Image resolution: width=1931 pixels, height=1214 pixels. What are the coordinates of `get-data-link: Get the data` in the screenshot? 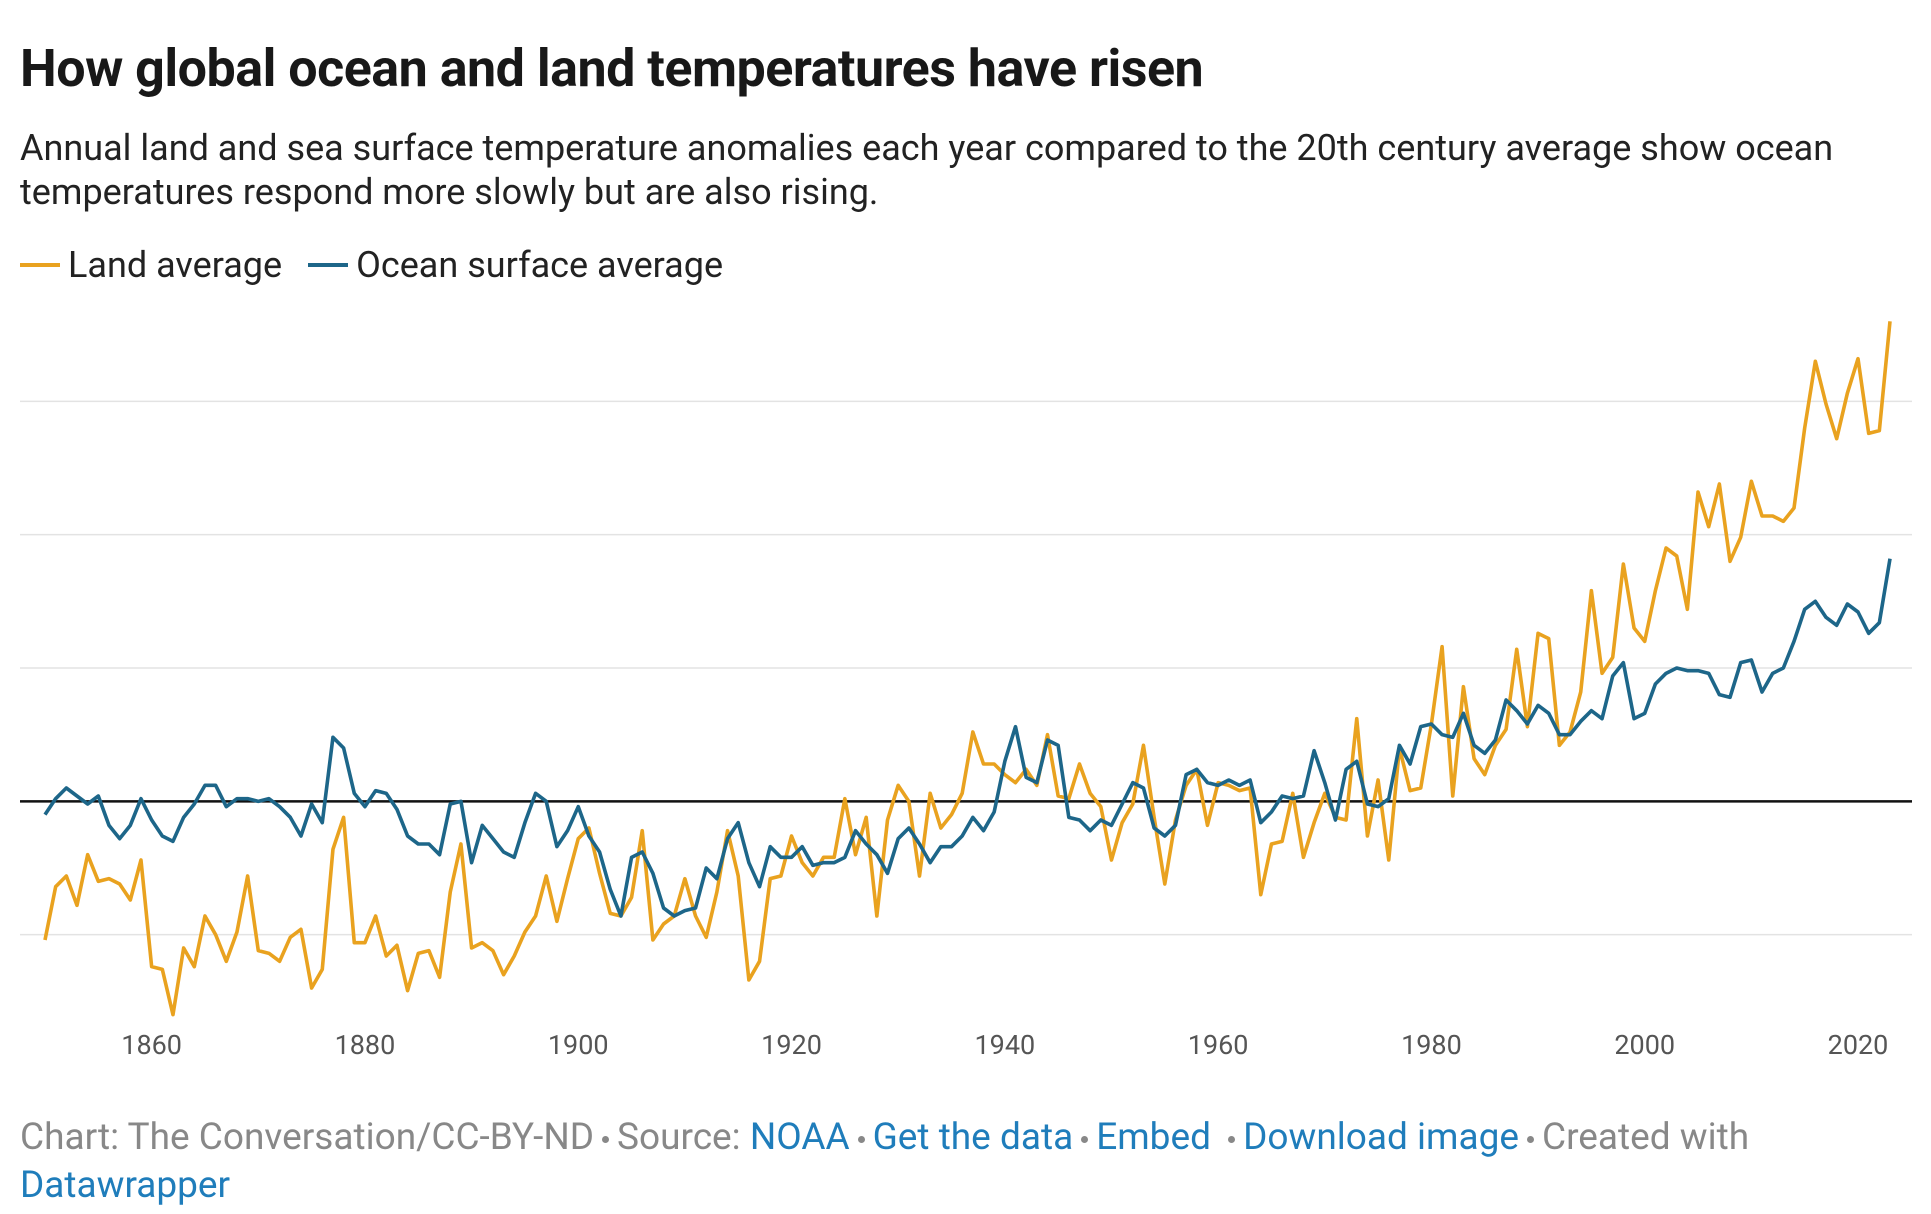 It's located at (973, 1137).